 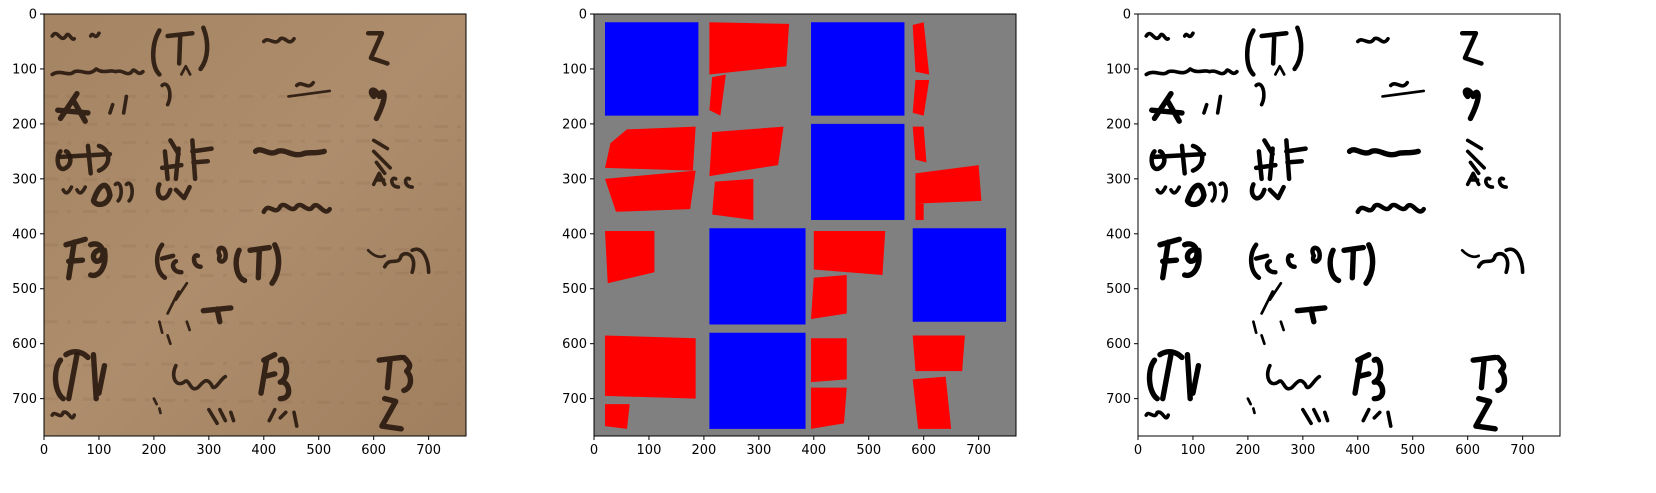 I want to click on y-tick-label: 600, so click(x=1118, y=344).